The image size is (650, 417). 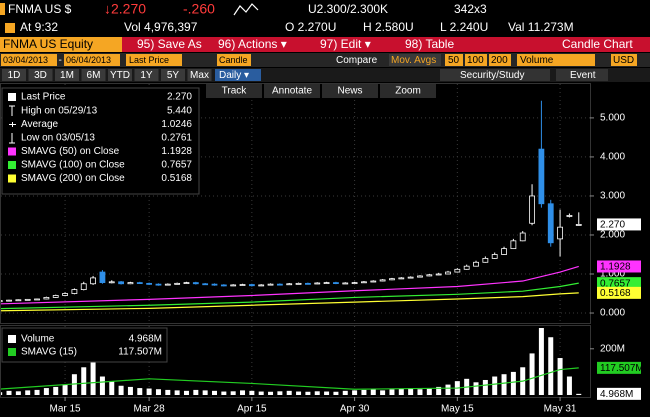 What do you see at coordinates (429, 44) in the screenshot?
I see `menu-item: 98) Table` at bounding box center [429, 44].